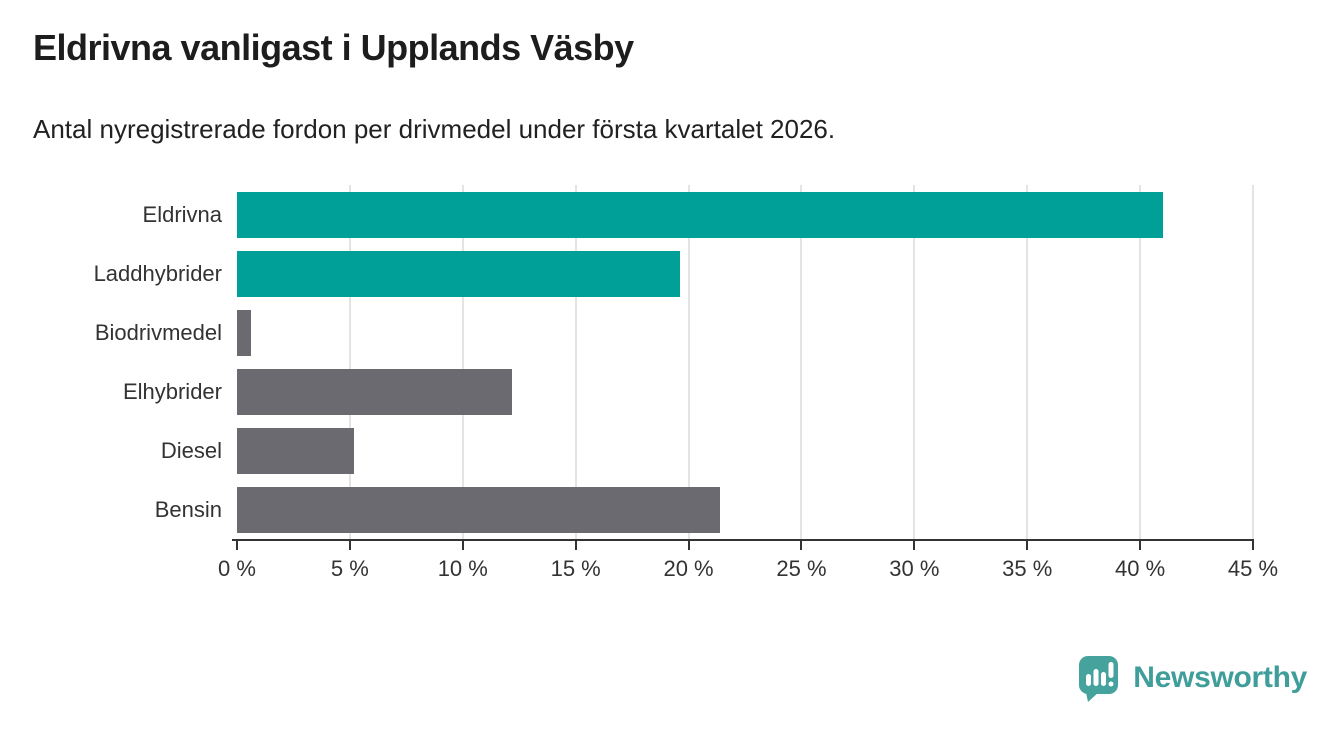  Describe the element at coordinates (158, 332) in the screenshot. I see `category-label: Biodrivmedel` at that location.